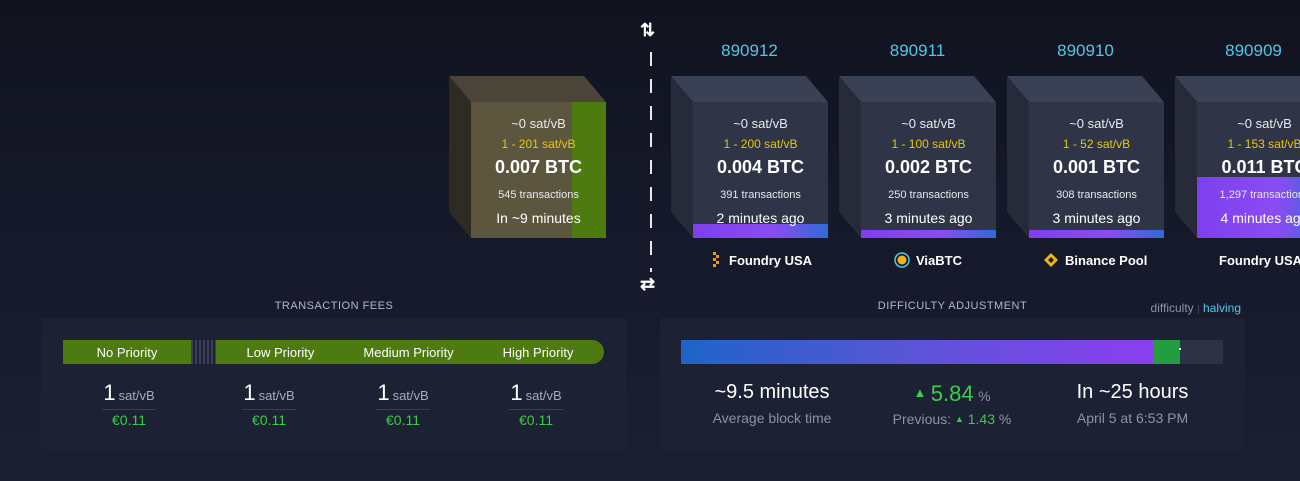  What do you see at coordinates (334, 306) in the screenshot?
I see `transaction-fees-title: TRANSACTION FEES` at bounding box center [334, 306].